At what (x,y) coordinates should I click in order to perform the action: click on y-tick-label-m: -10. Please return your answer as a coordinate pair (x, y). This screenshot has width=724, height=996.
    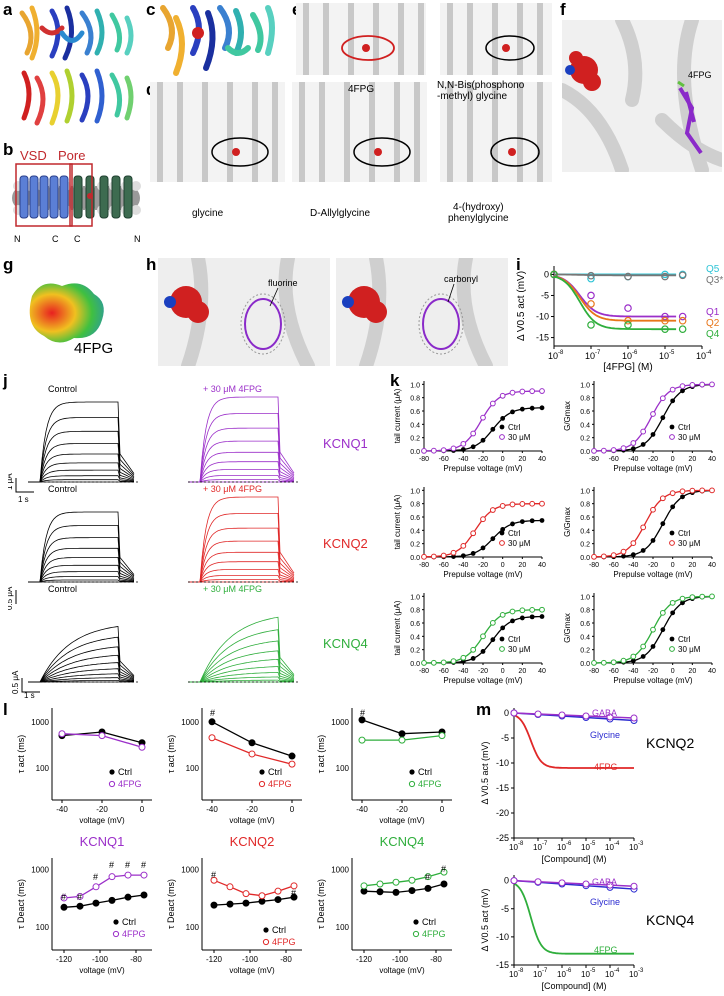
    Looking at the image, I should click on (502, 937).